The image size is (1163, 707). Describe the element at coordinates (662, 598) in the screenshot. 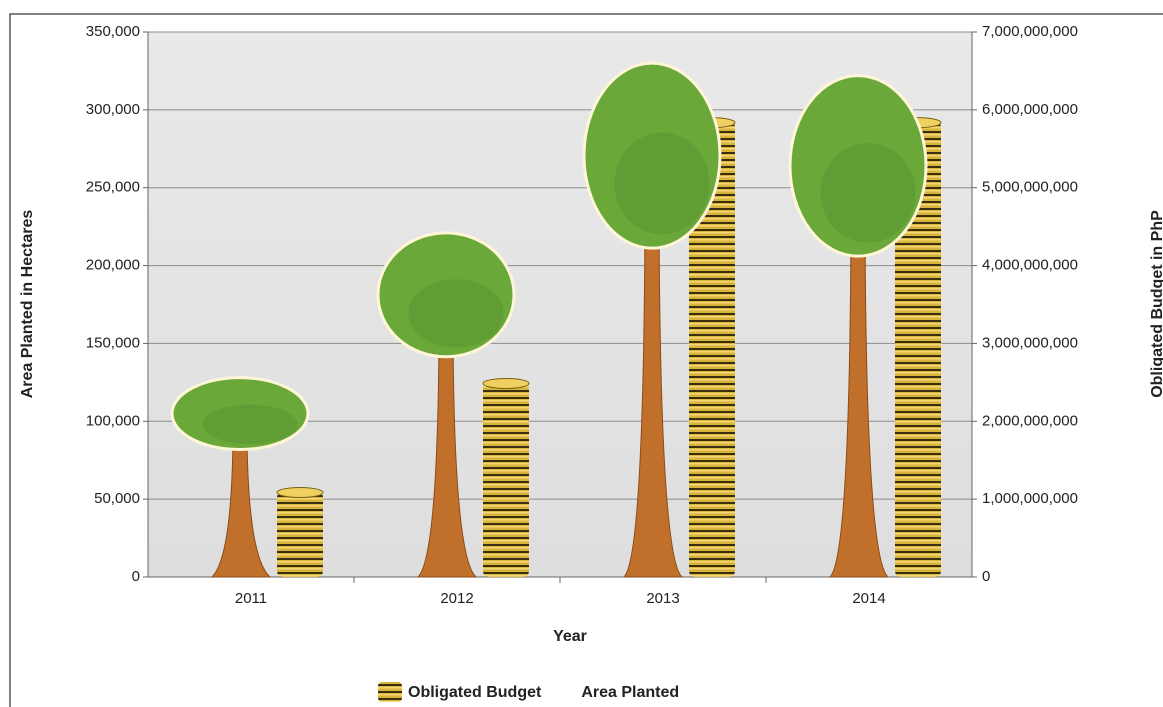

I see `x-tick-label: 2013` at that location.